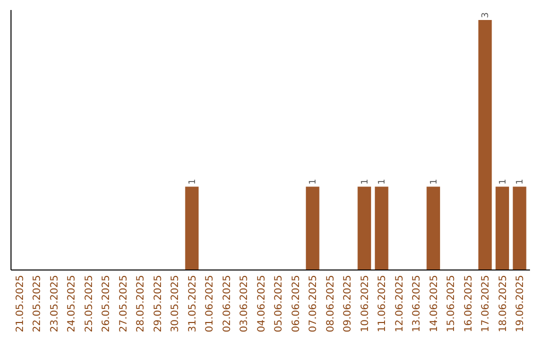 This screenshot has width=540, height=340. Describe the element at coordinates (227, 303) in the screenshot. I see `x-tick-label: 02.06.2025` at that location.